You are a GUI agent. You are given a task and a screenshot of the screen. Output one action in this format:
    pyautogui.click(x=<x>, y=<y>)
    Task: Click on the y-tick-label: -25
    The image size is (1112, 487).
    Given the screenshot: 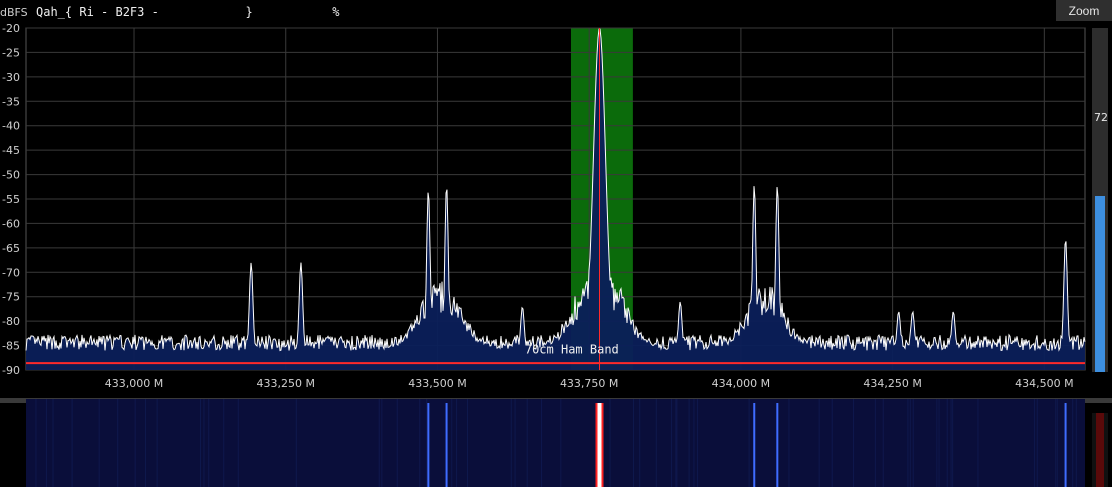 What is the action you would take?
    pyautogui.click(x=11, y=52)
    